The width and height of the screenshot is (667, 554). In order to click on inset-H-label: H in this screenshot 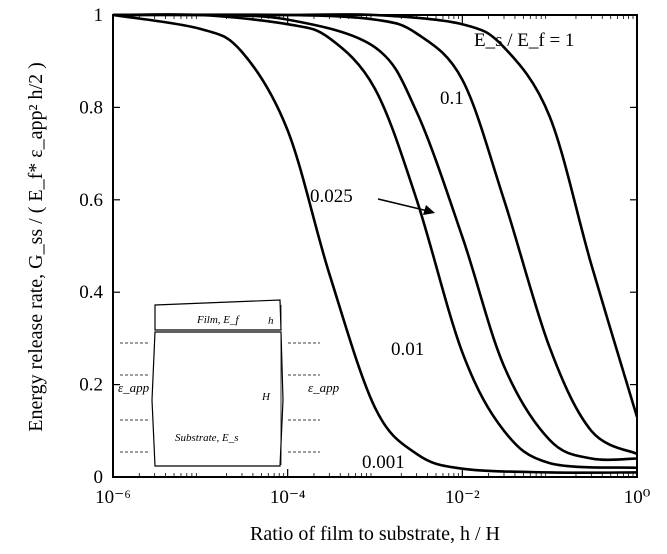, I will do `click(266, 397)`.